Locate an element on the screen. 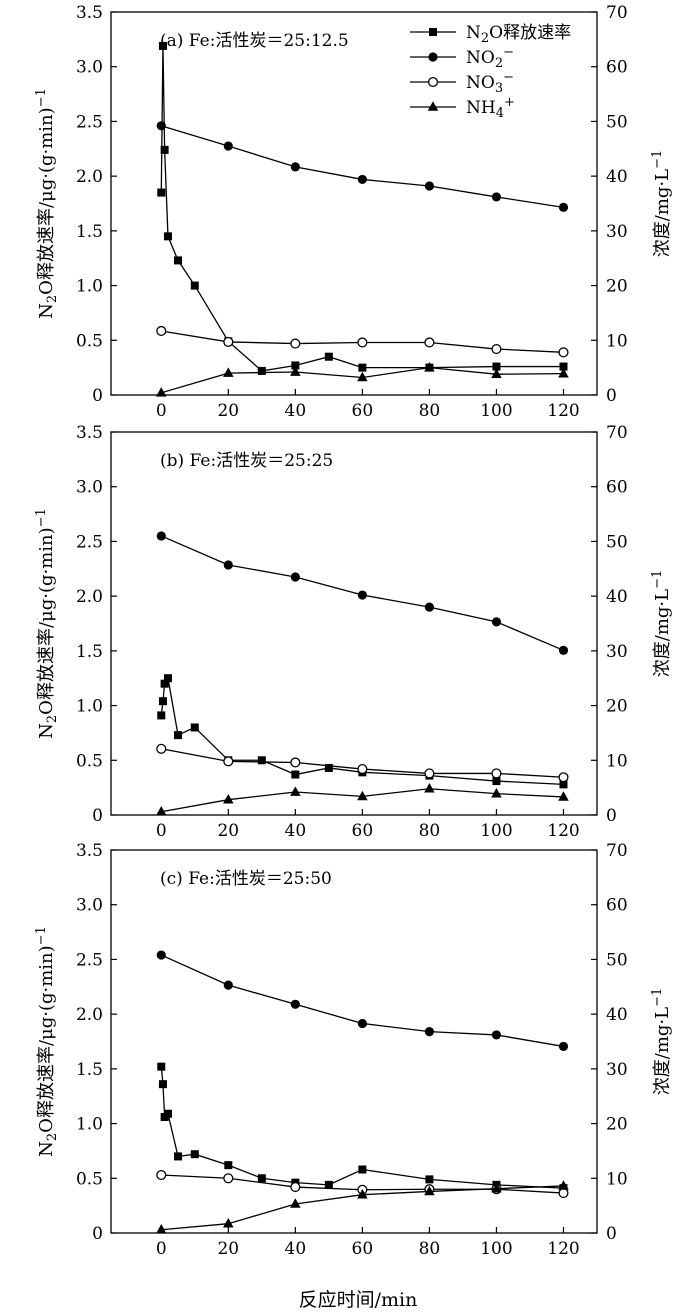 The image size is (700, 1316). series-n2o is located at coordinates (362, 1127).